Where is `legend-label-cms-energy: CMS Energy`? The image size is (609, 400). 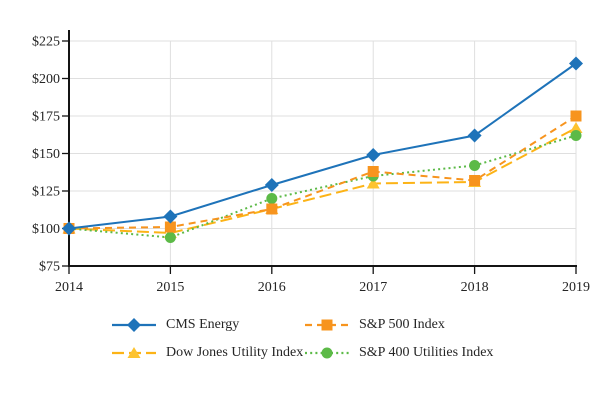
legend-label-cms-energy: CMS Energy is located at coordinates (203, 324).